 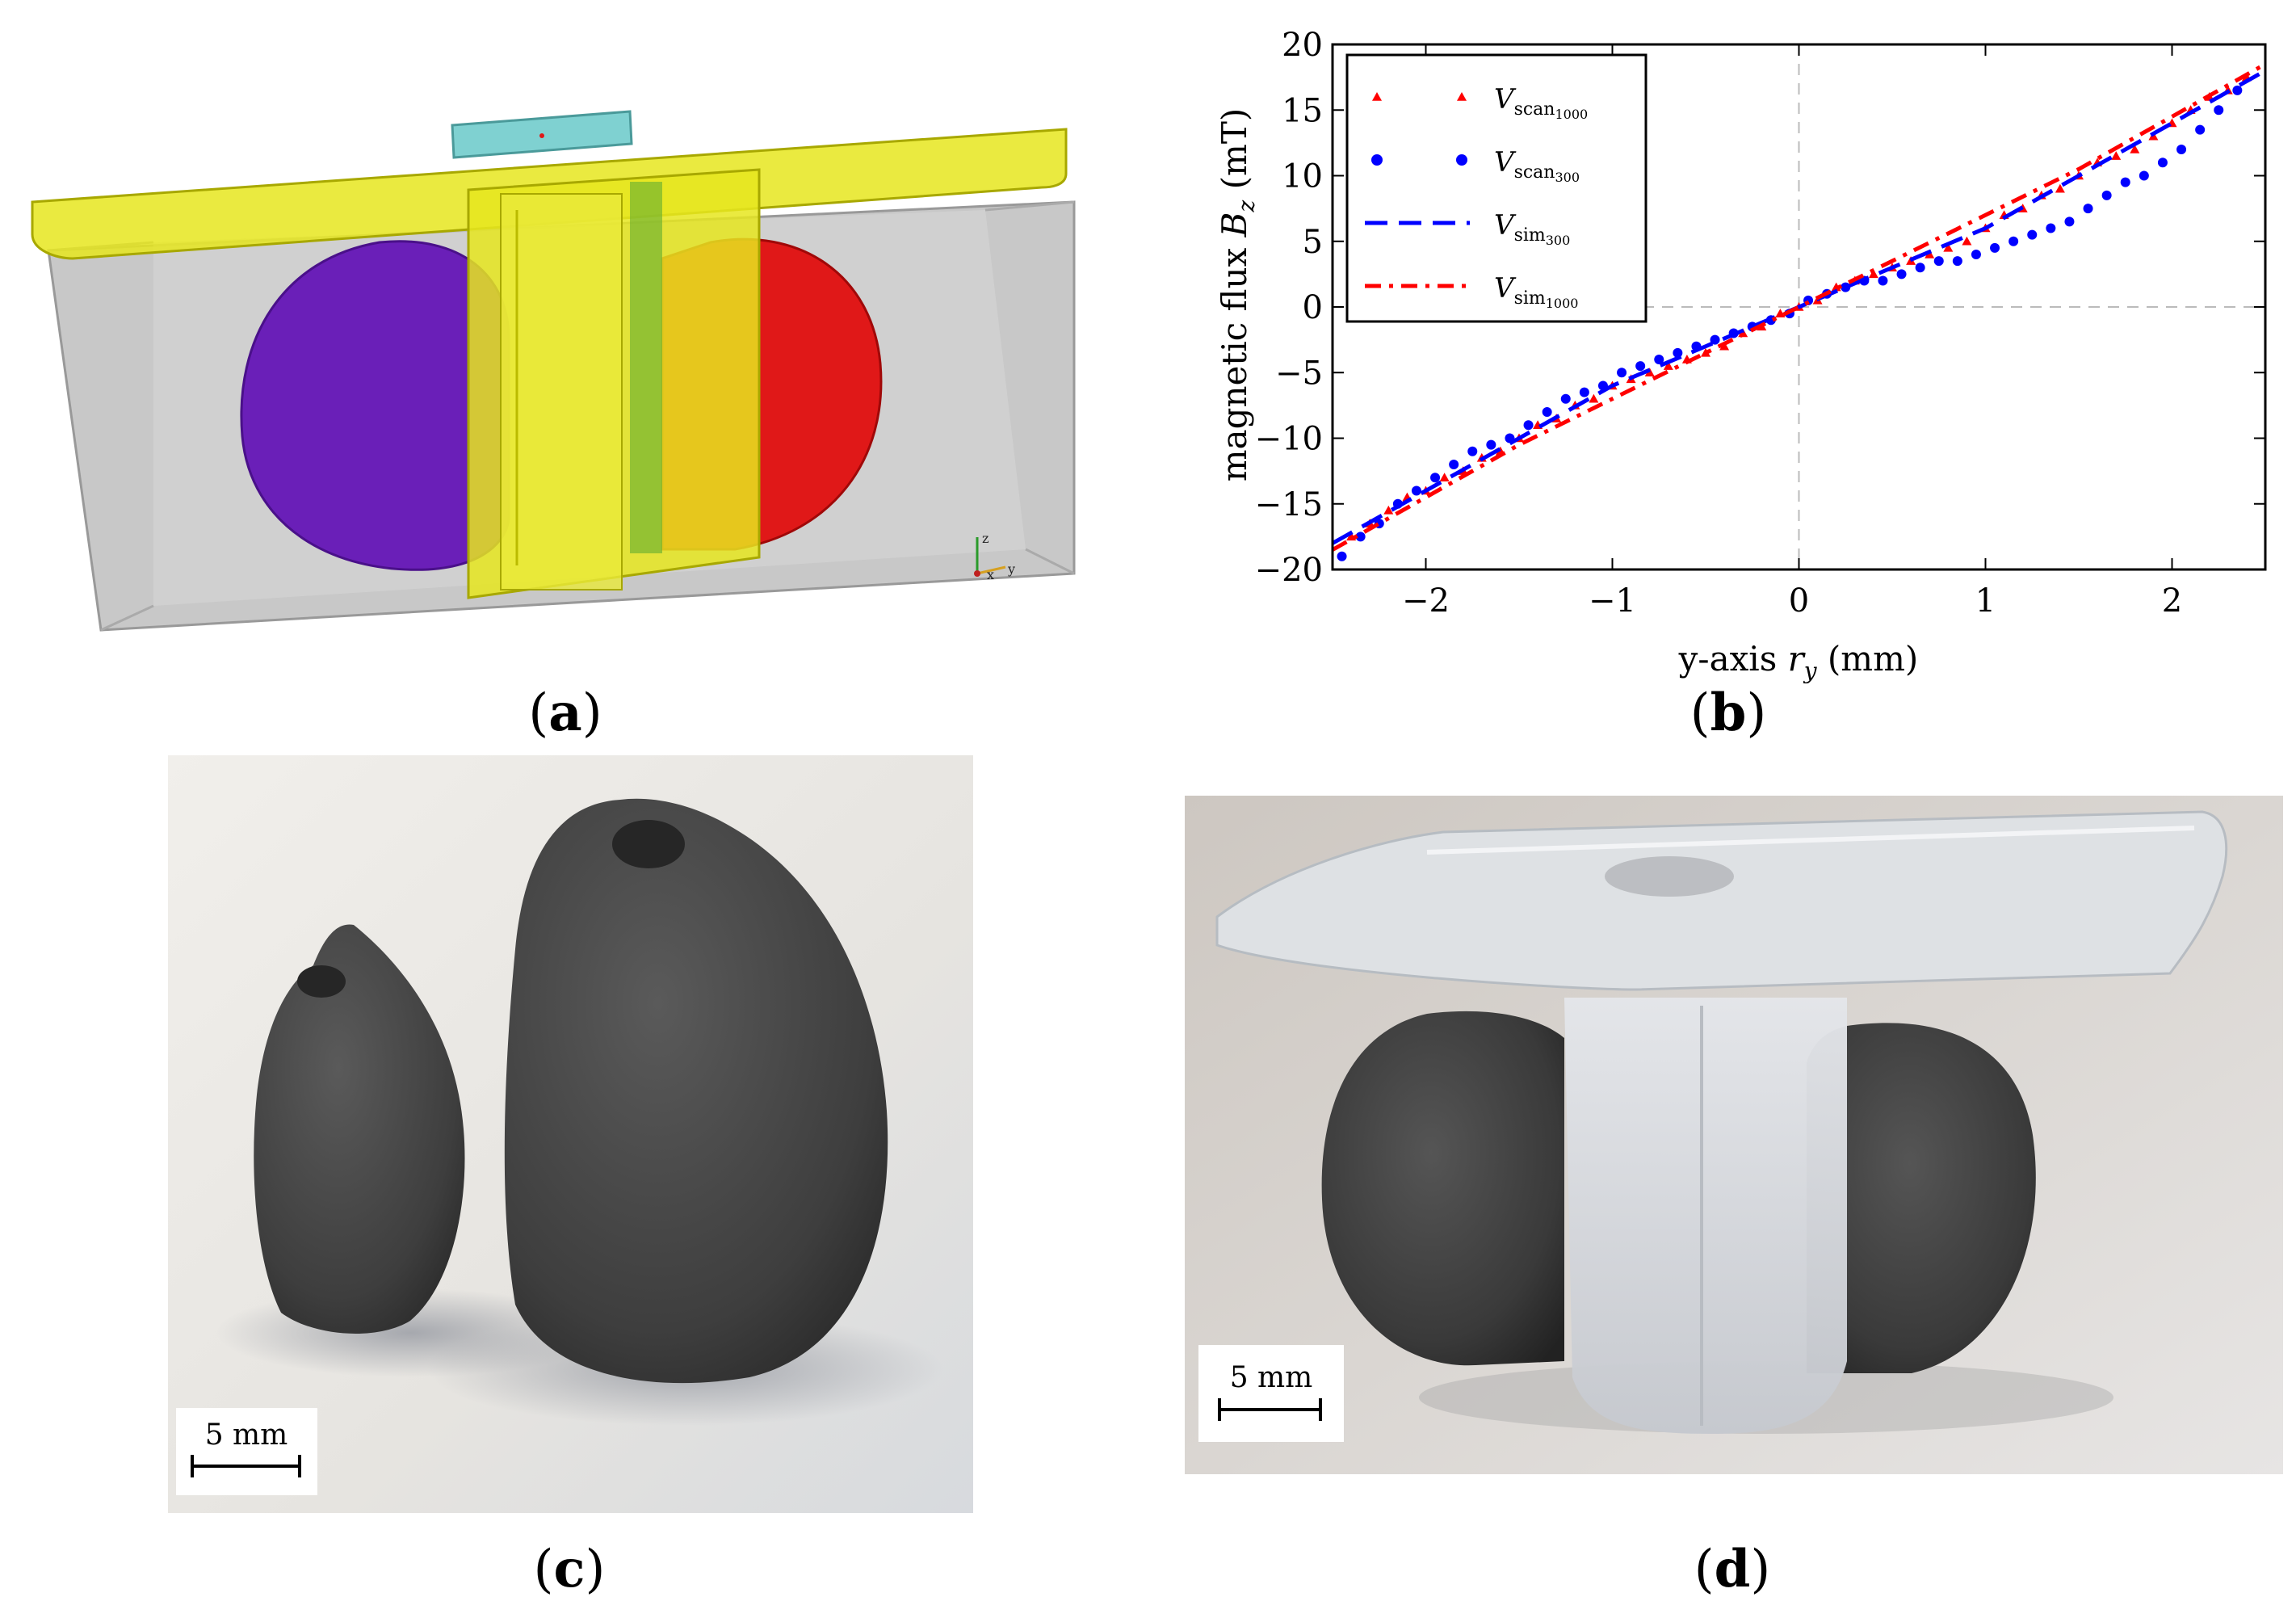 What do you see at coordinates (1313, 242) in the screenshot?
I see `y-tick-label: 5` at bounding box center [1313, 242].